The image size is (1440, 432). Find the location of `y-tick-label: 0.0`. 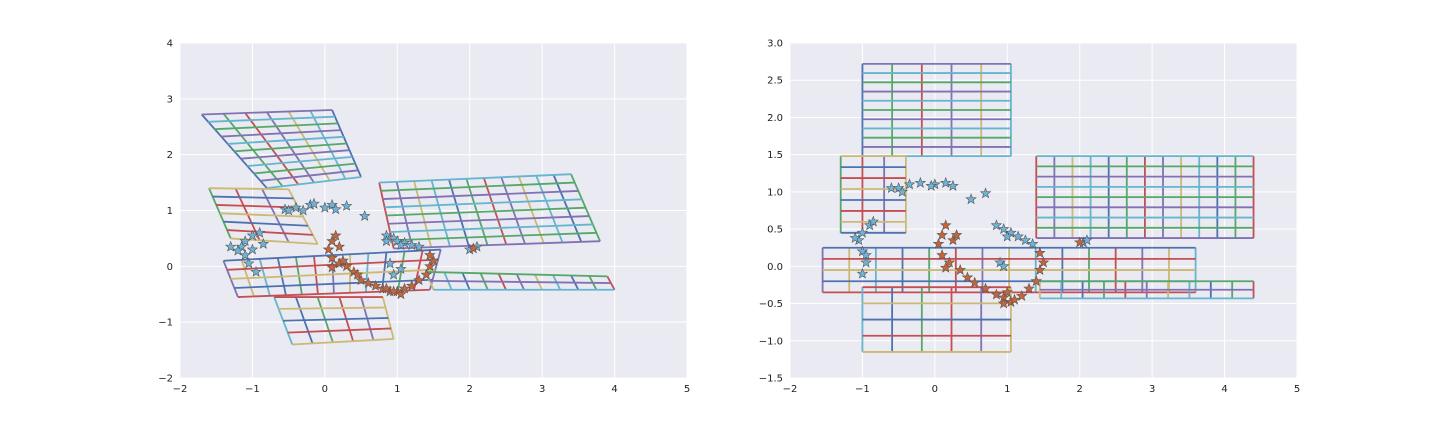

y-tick-label: 0.0 is located at coordinates (775, 267).